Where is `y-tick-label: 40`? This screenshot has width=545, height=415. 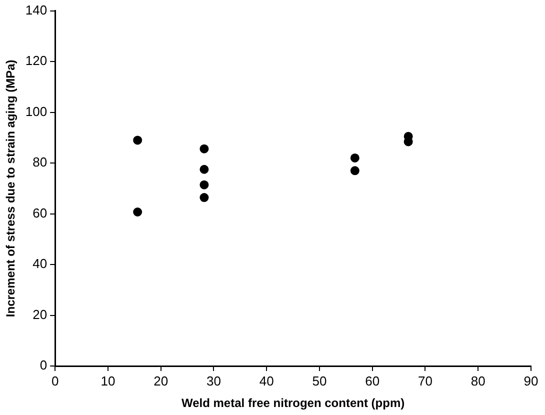
y-tick-label: 40 is located at coordinates (40, 264).